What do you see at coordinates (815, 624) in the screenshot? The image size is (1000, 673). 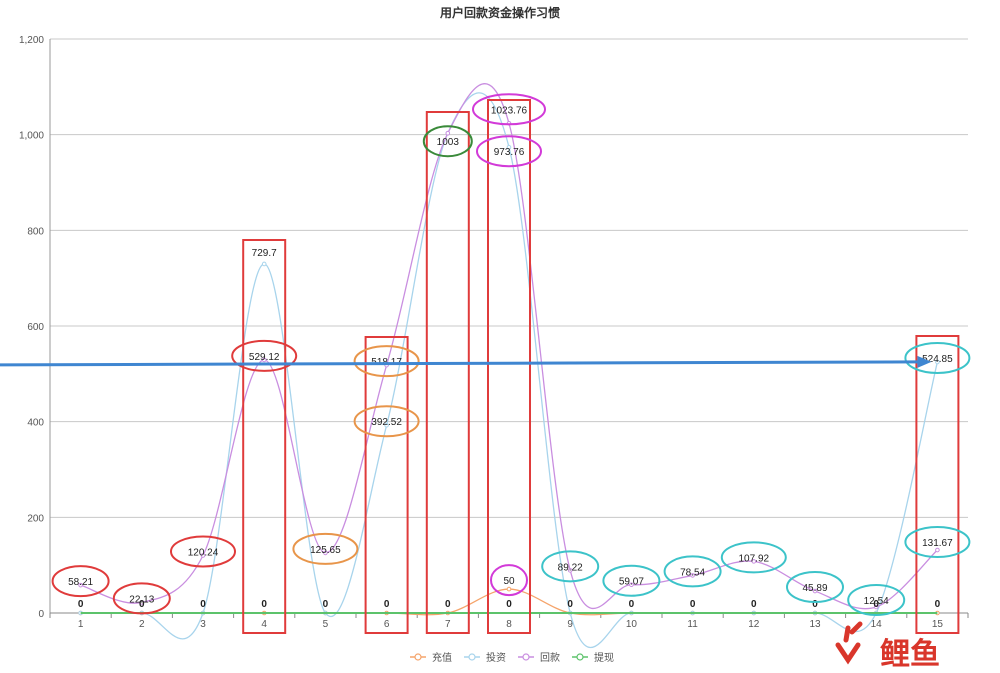 I see `x-tick-label: 13` at bounding box center [815, 624].